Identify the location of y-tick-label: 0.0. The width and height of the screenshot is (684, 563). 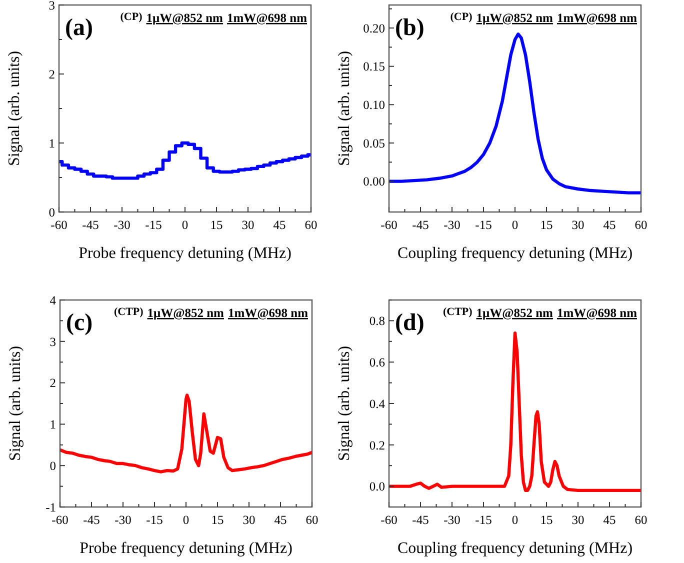
(377, 487).